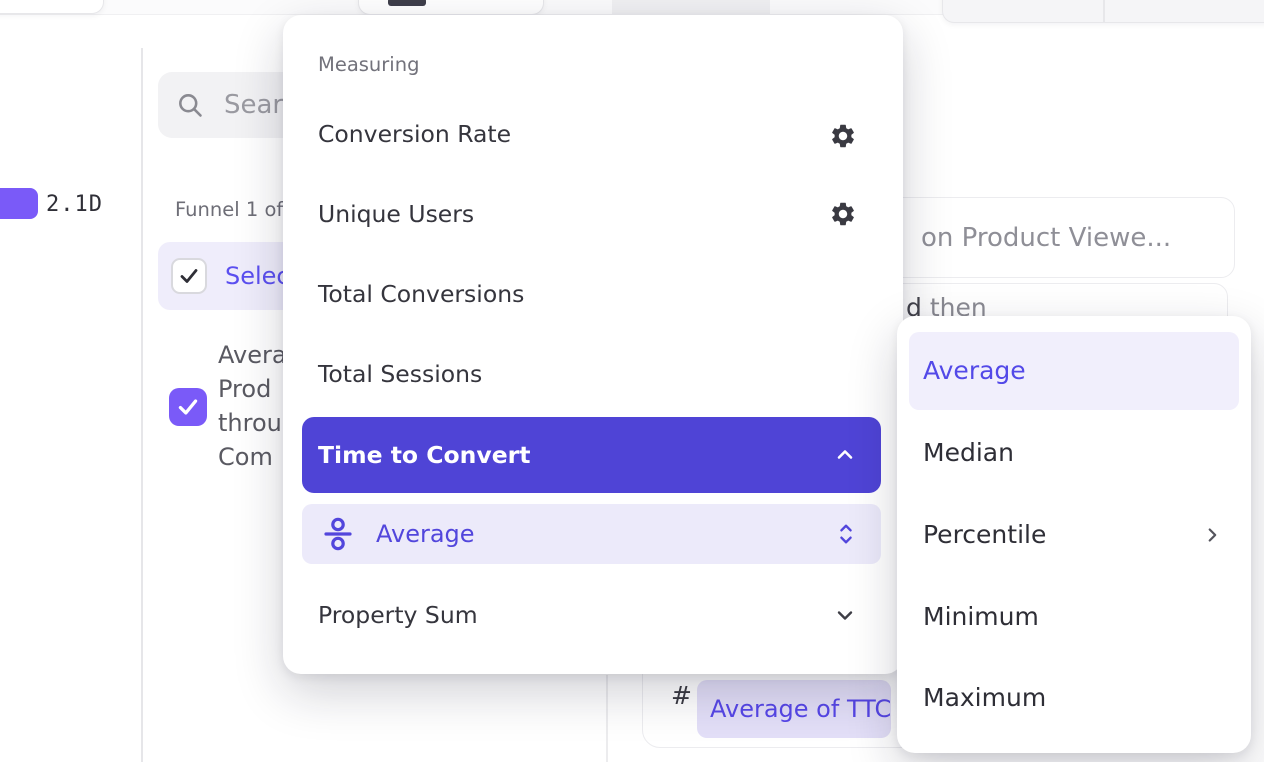 This screenshot has width=1264, height=762. Describe the element at coordinates (846, 534) in the screenshot. I see `sort-updown-icon` at that location.